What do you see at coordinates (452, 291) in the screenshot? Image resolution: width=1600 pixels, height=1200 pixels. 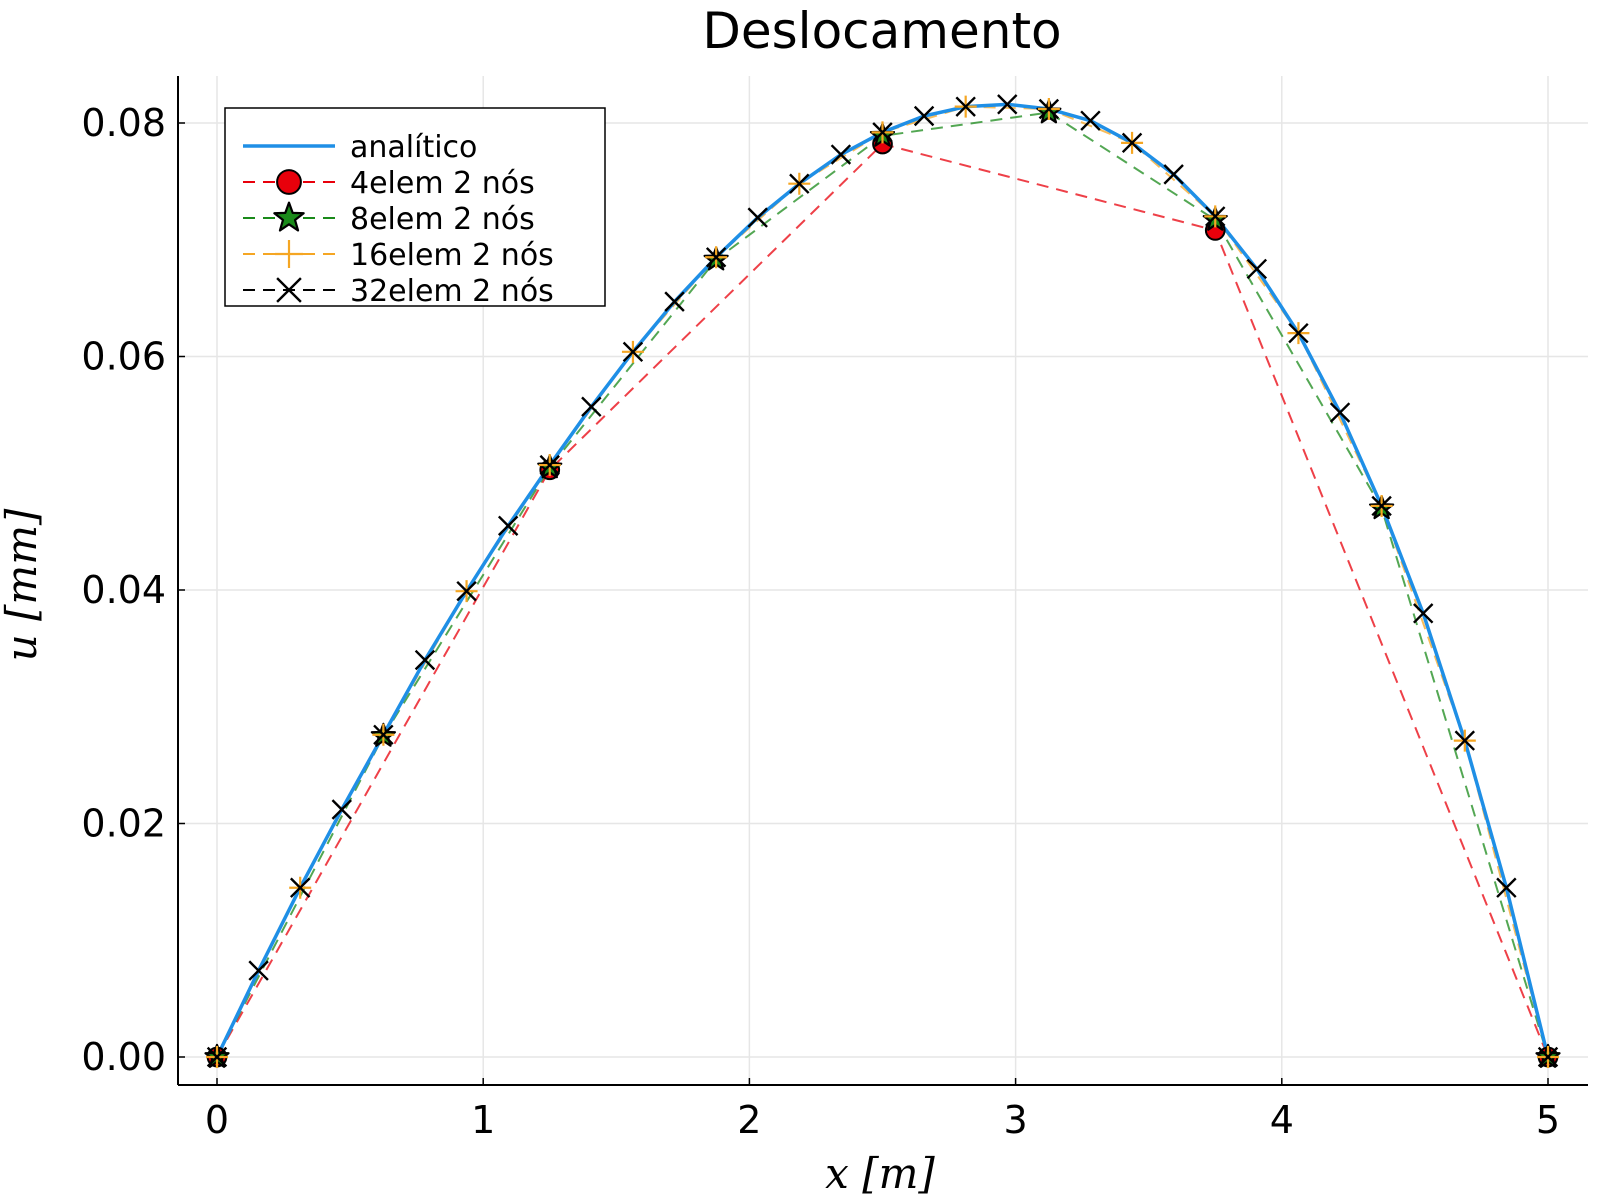 I see `legend-label: 32elem 2 nós` at bounding box center [452, 291].